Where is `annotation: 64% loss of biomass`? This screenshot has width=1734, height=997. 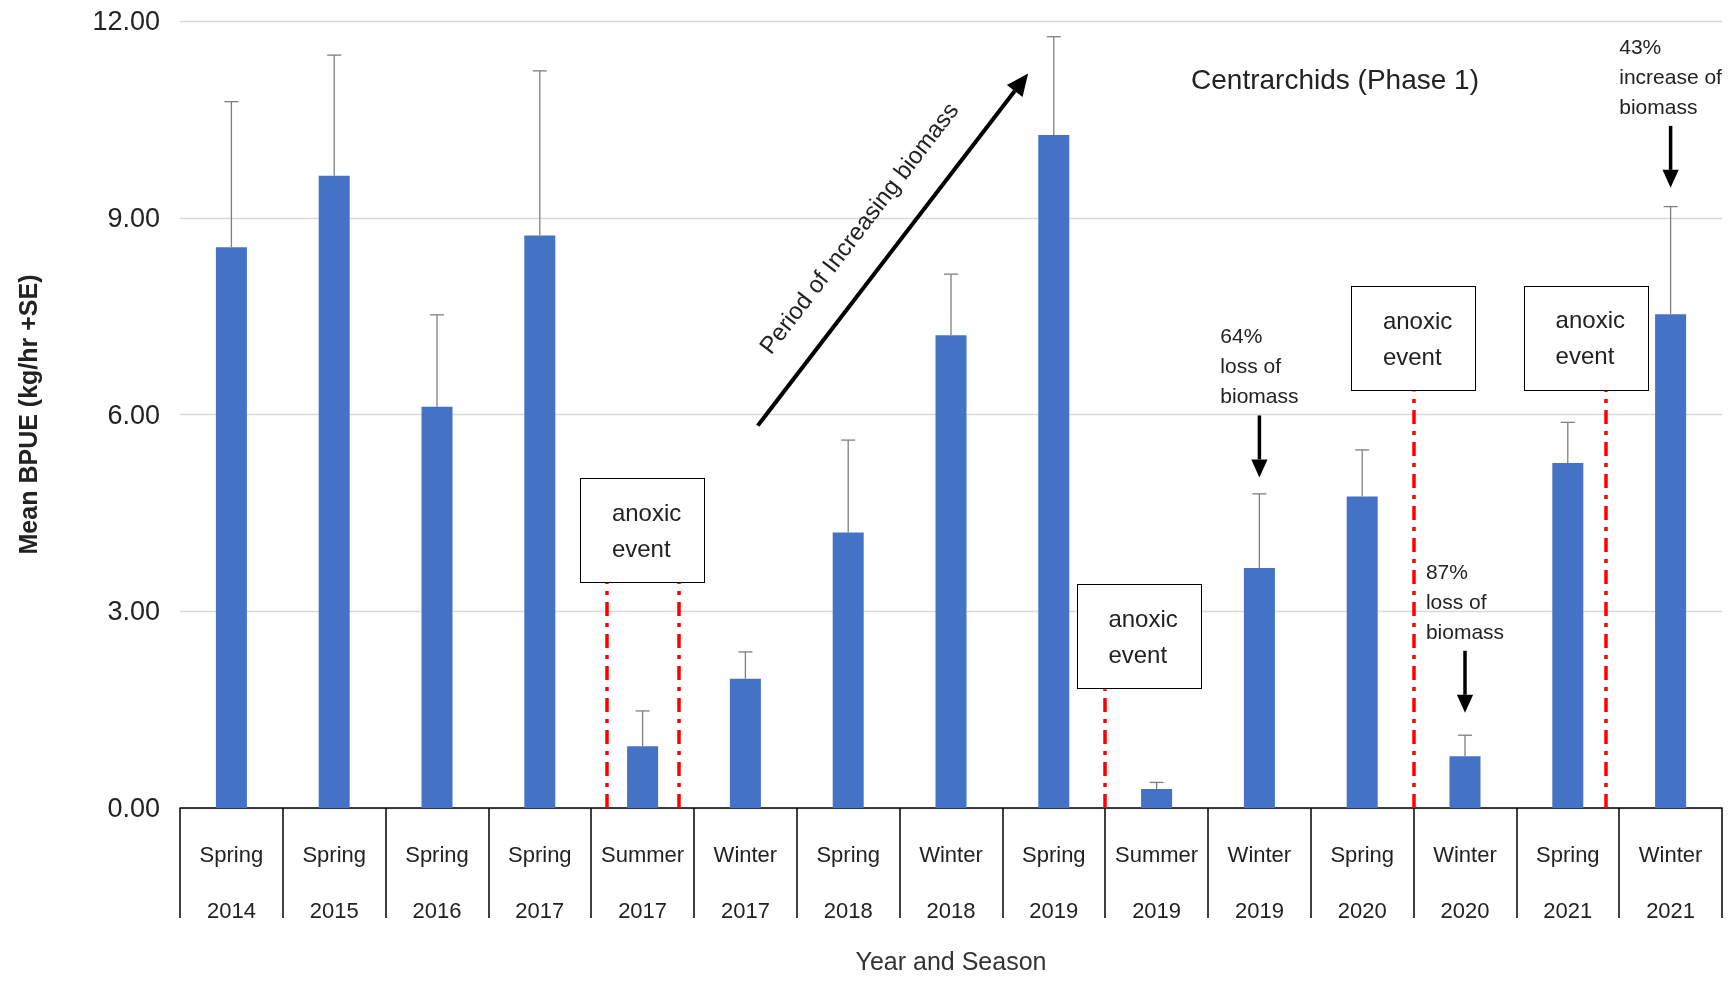 annotation: 64% loss of biomass is located at coordinates (1259, 366).